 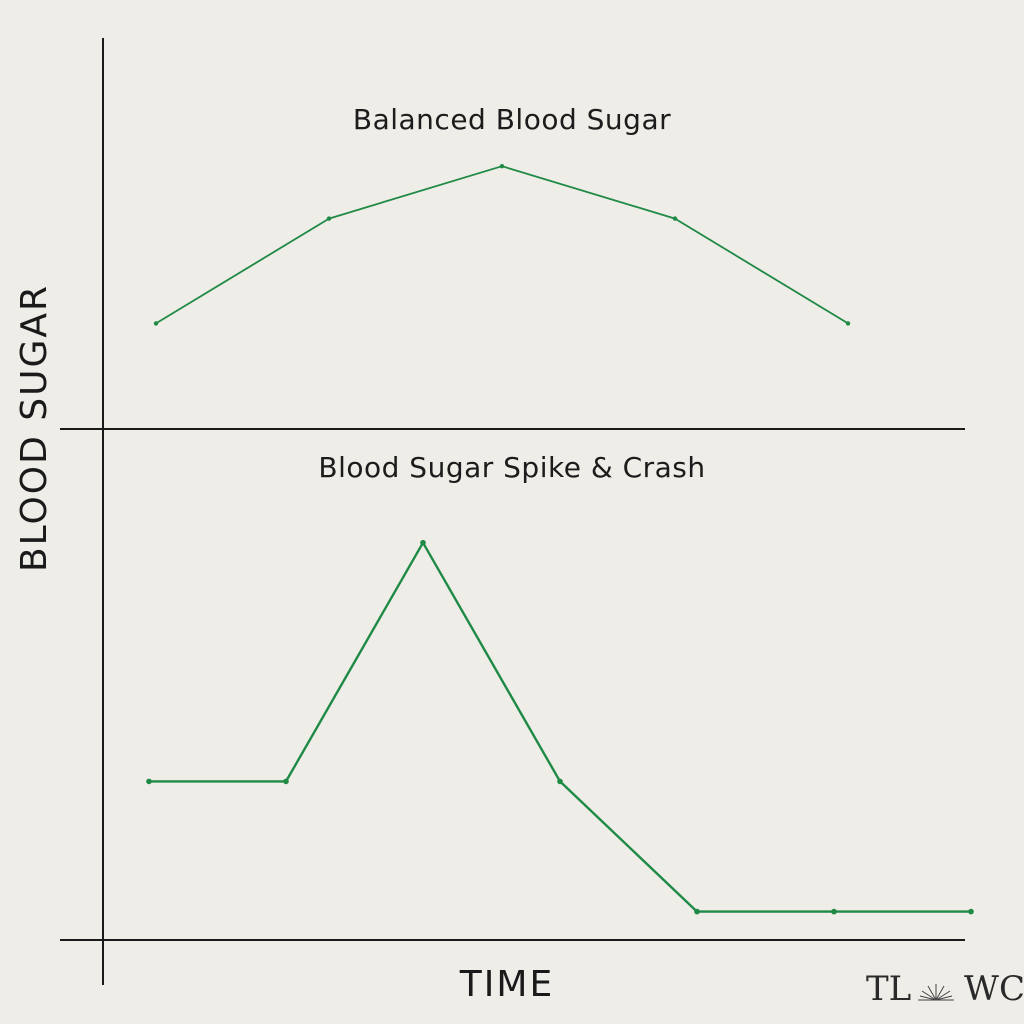 What do you see at coordinates (994, 989) in the screenshot?
I see `logo-right-text: WC` at bounding box center [994, 989].